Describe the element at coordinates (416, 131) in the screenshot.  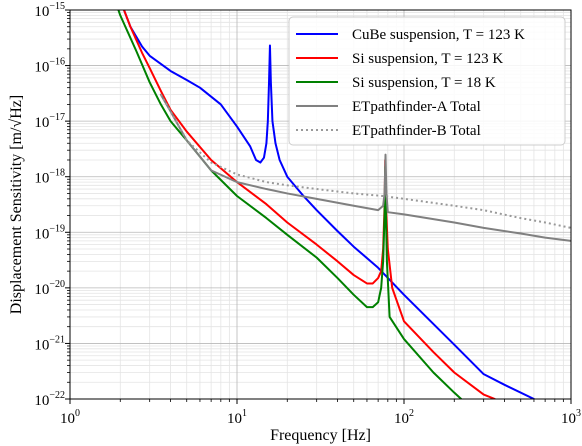
I see `legend-label: ETpathfinder-B Total` at that location.